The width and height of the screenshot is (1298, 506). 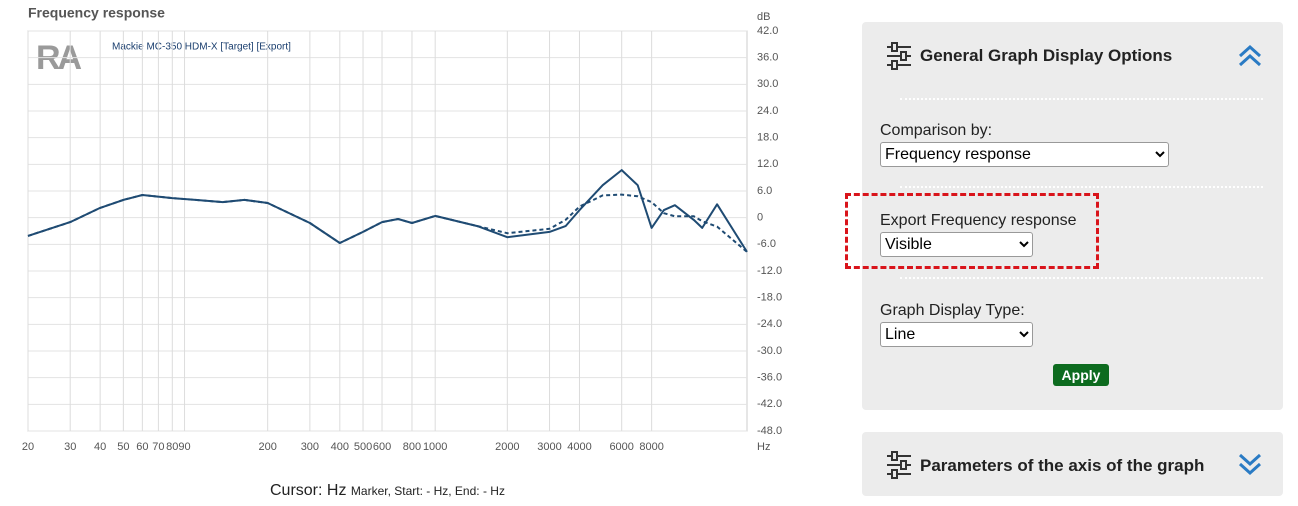 I want to click on field-label: Export Frequency response, so click(x=978, y=220).